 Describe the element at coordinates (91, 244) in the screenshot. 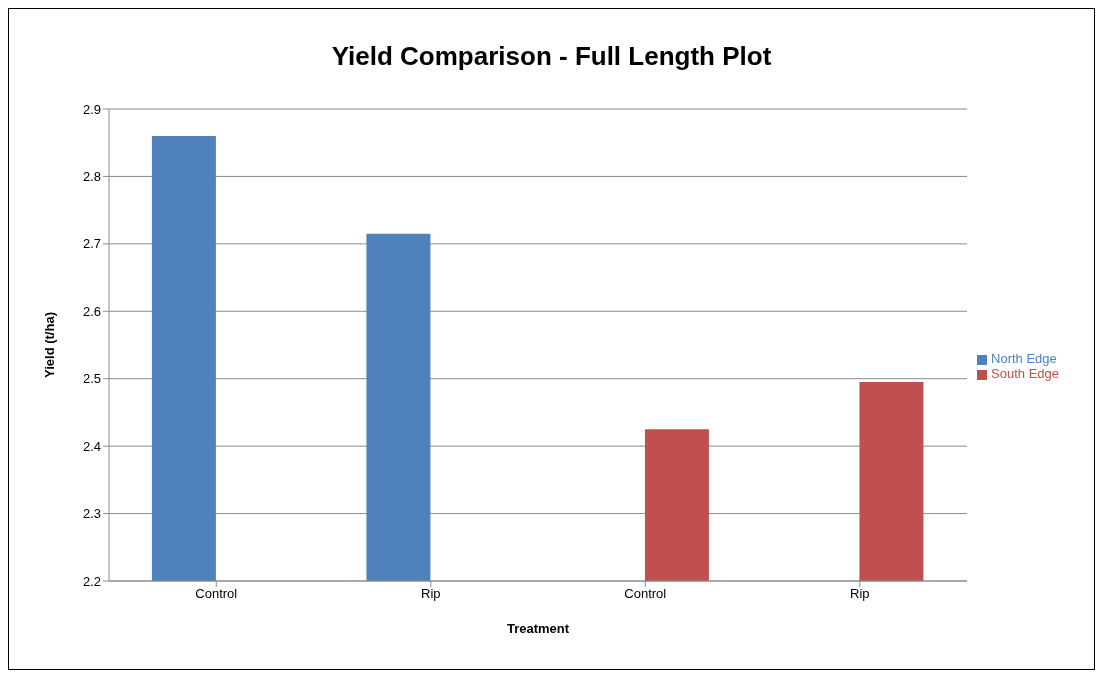

I see `y-tick-label: 2.7` at that location.